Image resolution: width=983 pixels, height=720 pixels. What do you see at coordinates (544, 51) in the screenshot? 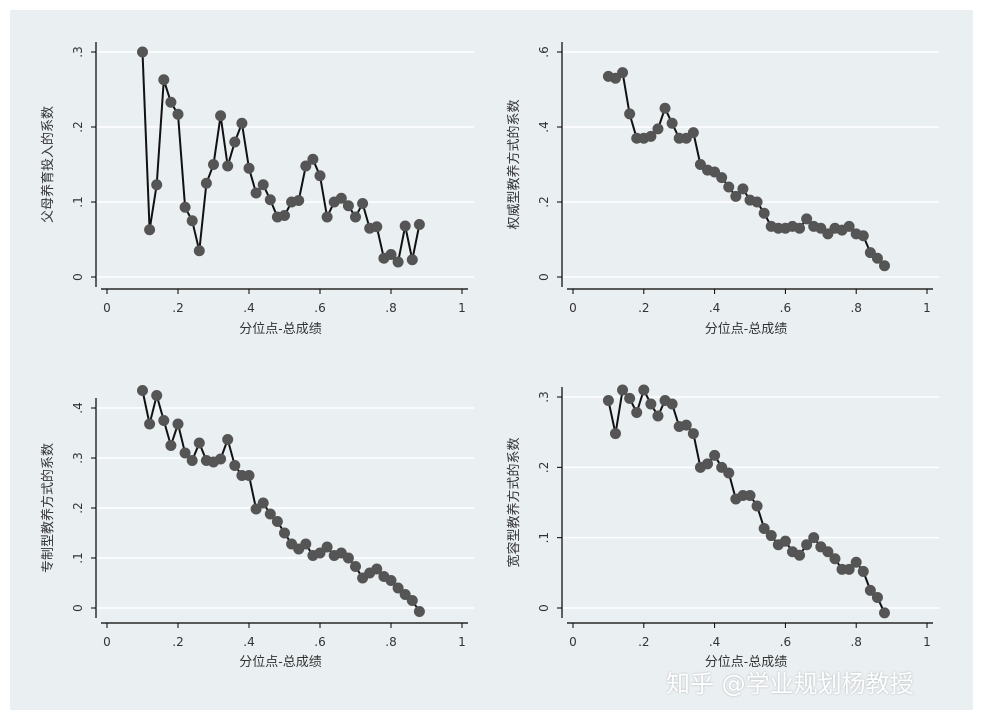
I see `y-tick-label: .6` at bounding box center [544, 51].